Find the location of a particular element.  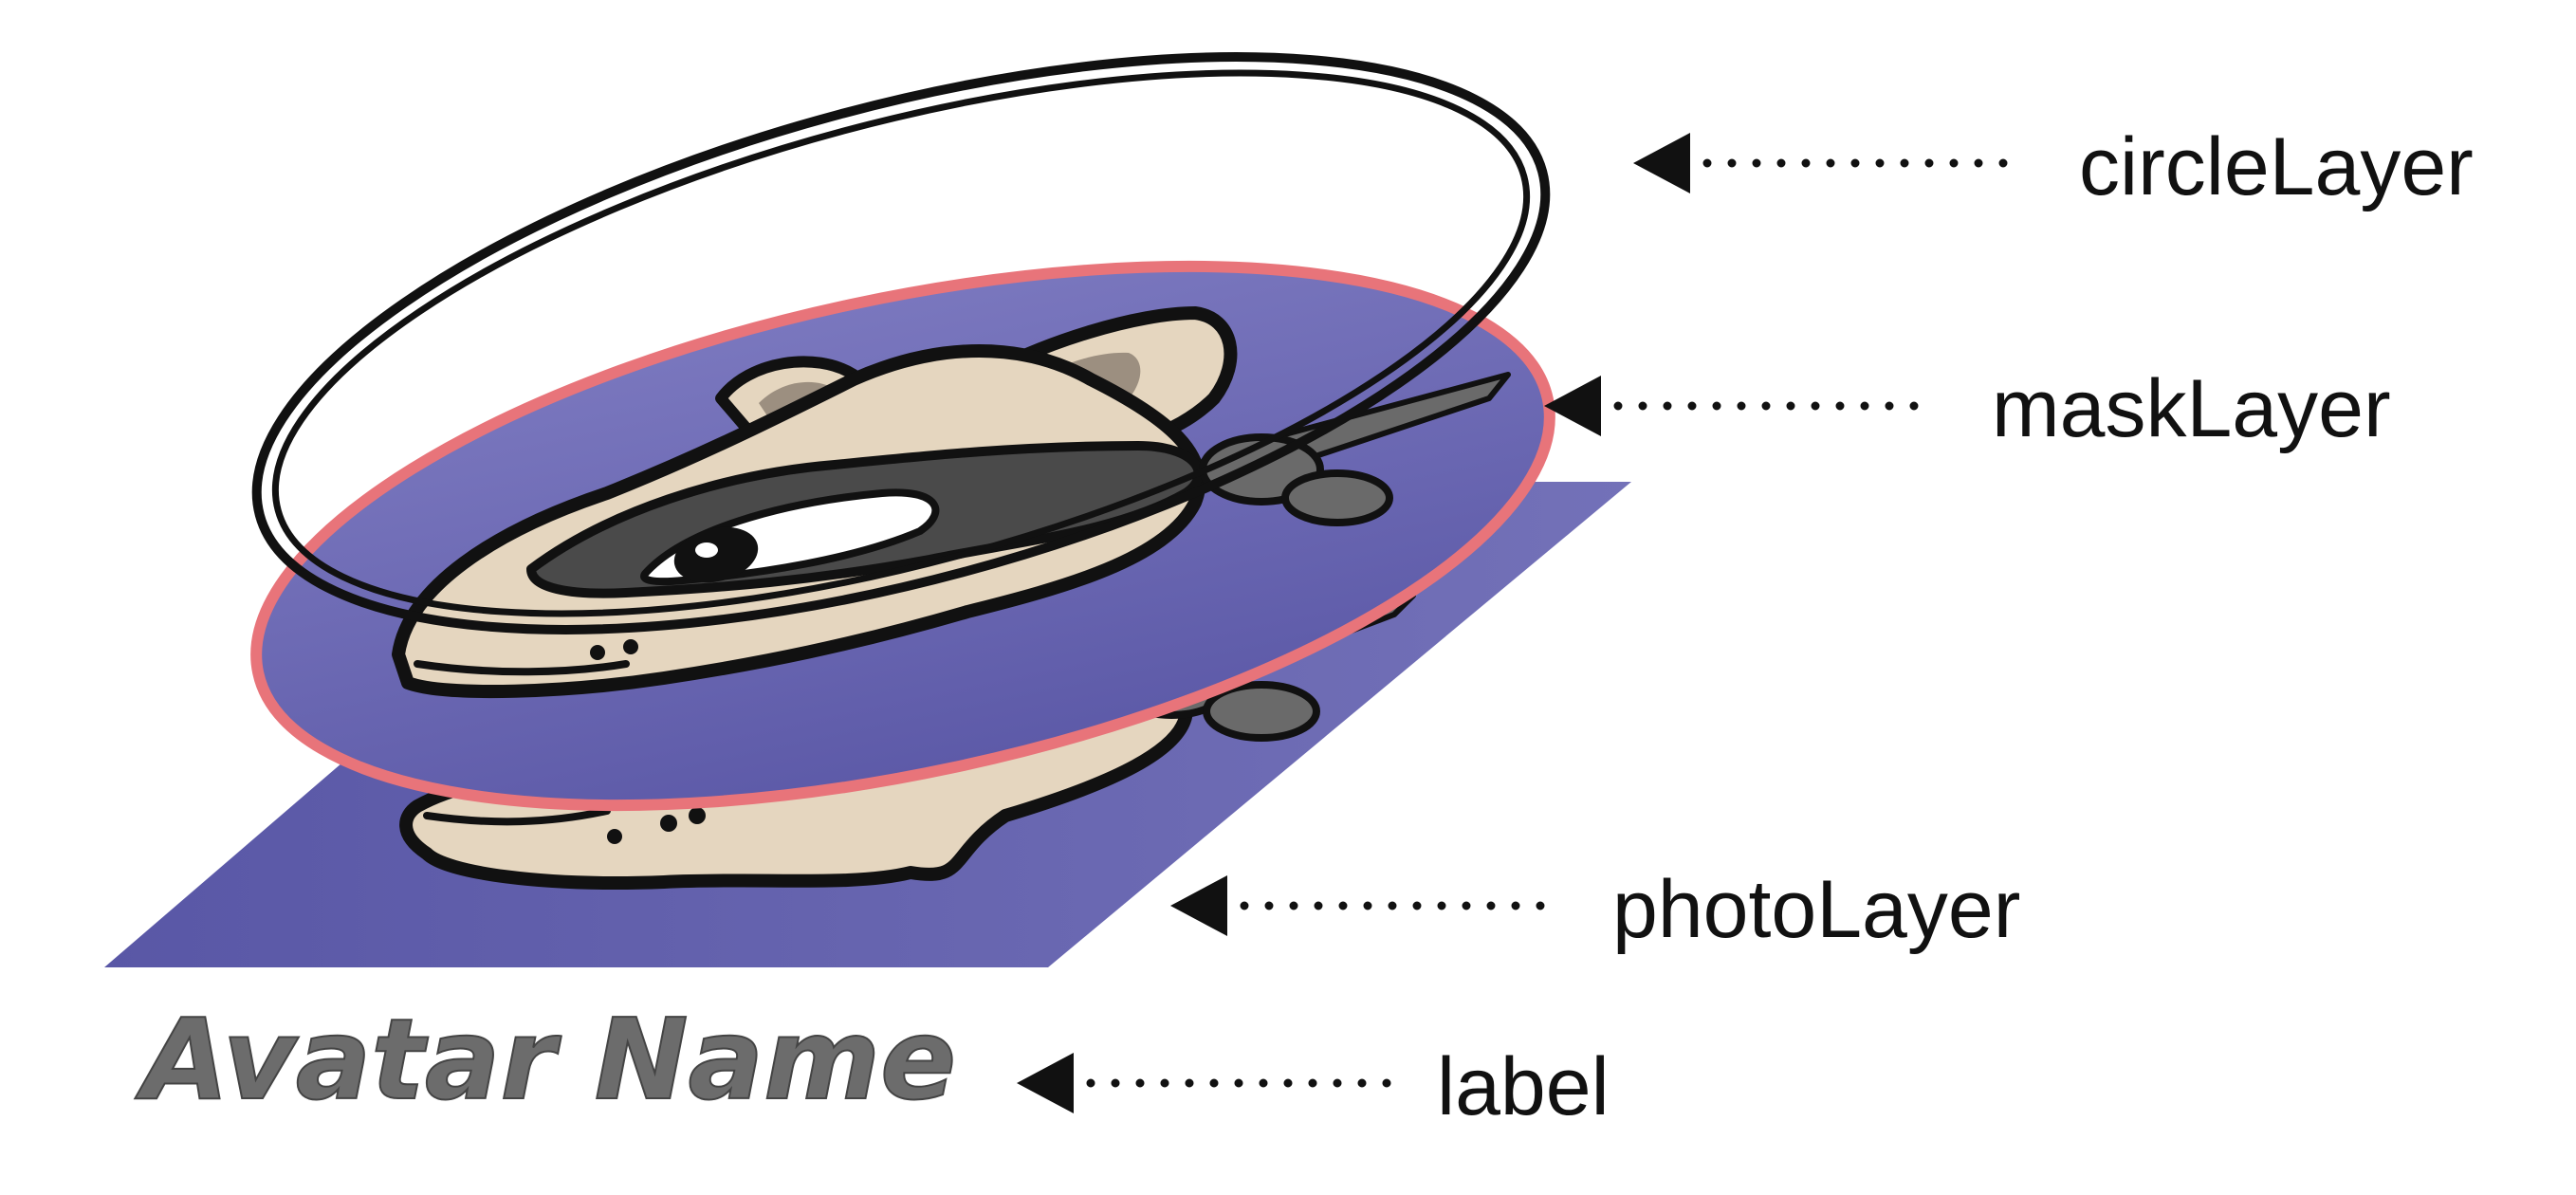

avatar-name-label: Avatar Name is located at coordinates (545, 1060).